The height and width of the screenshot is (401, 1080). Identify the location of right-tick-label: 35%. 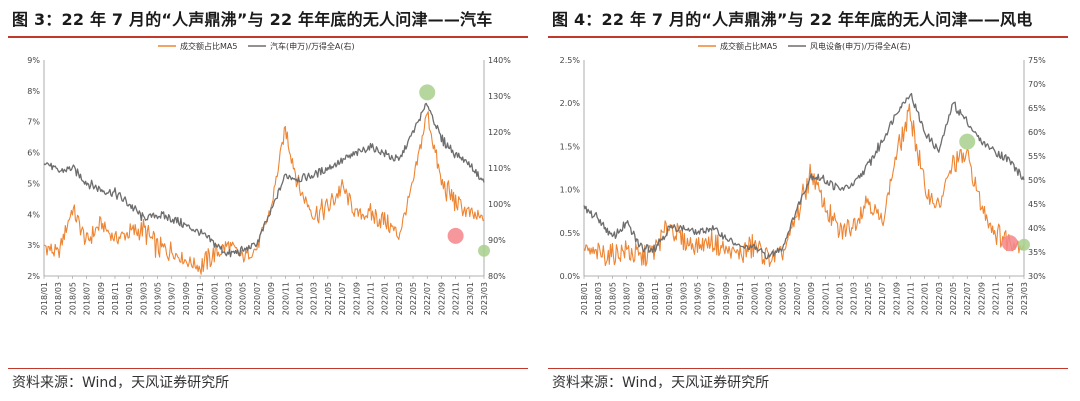
(1037, 252).